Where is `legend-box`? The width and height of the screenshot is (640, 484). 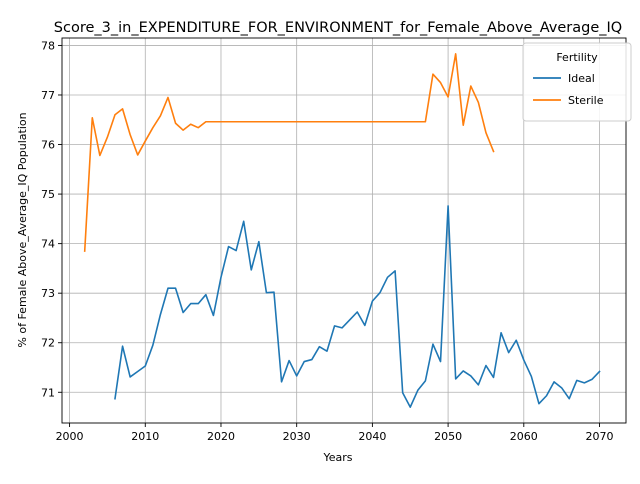
legend-box is located at coordinates (577, 82).